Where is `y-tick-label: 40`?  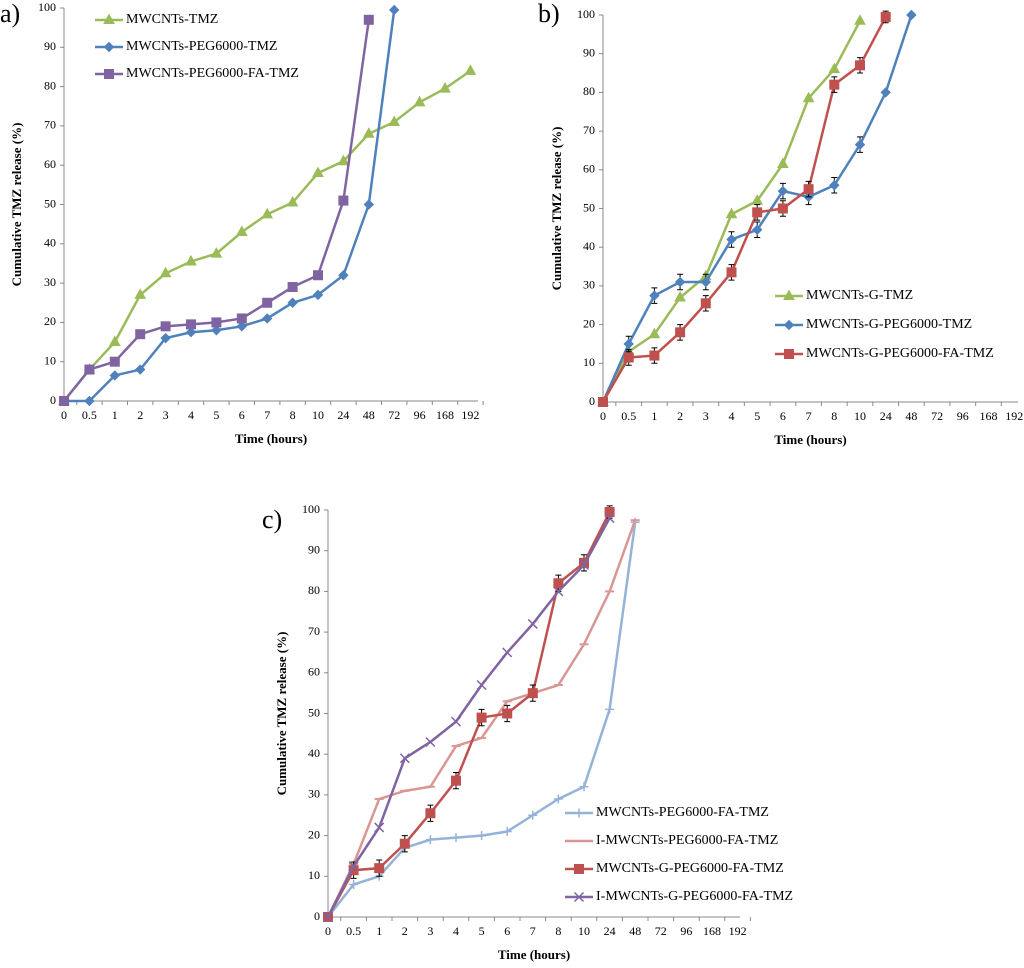 y-tick-label: 40 is located at coordinates (50, 243).